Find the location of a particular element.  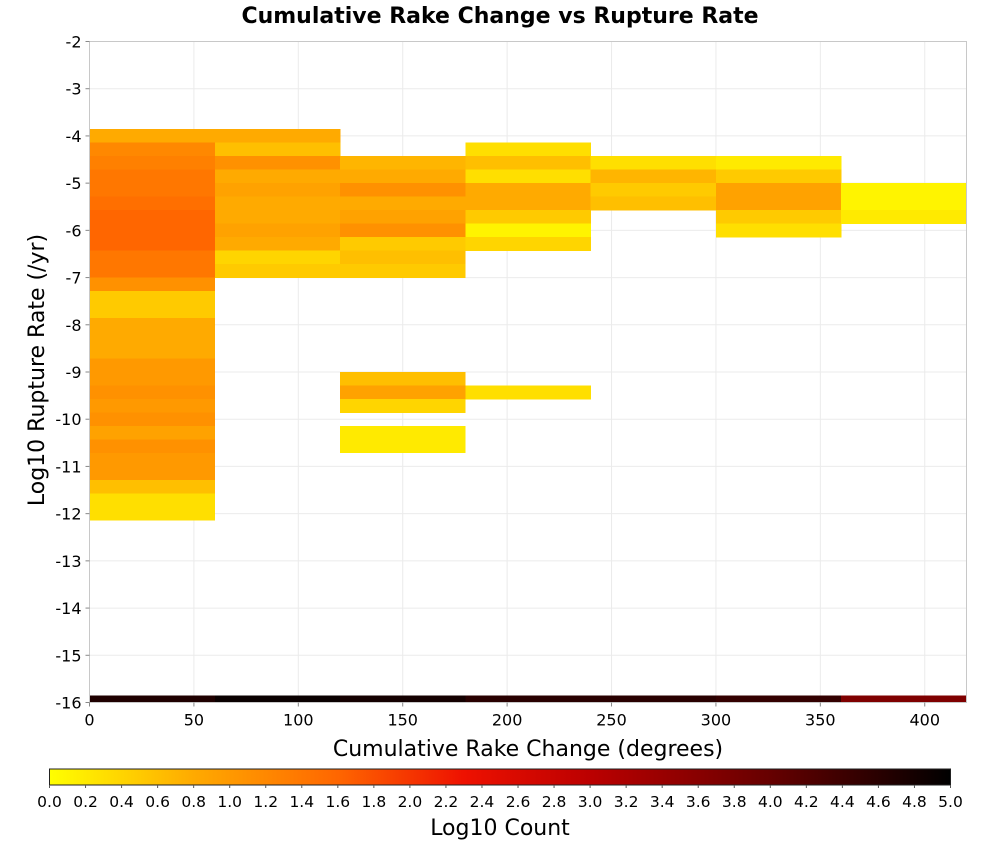

colorbar-tick-label: 4.2 is located at coordinates (806, 802).